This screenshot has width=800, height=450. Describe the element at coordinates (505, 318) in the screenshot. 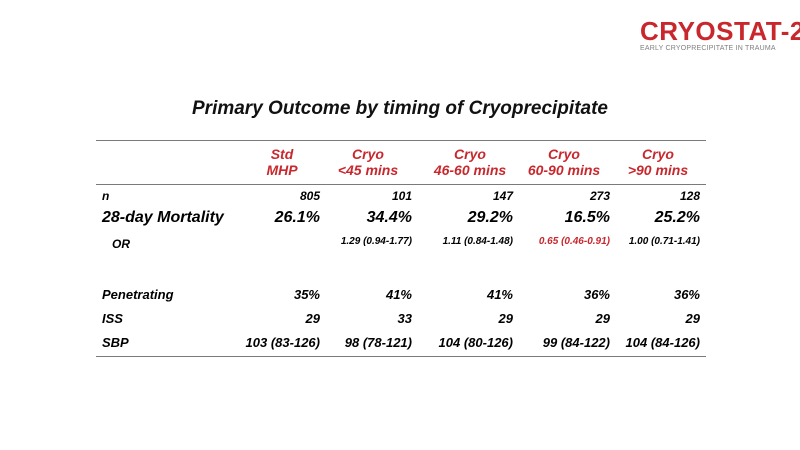

I see `cell-cryo-46-60: 29` at that location.